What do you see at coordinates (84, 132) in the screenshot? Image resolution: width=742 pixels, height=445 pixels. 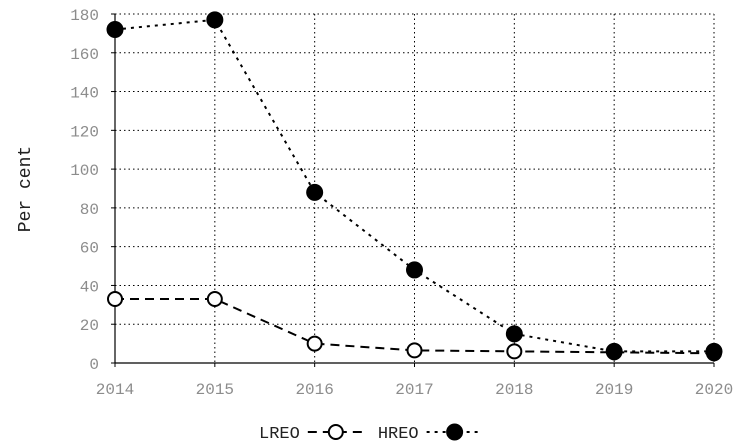 I see `y-tick-label-120: 120` at bounding box center [84, 132].